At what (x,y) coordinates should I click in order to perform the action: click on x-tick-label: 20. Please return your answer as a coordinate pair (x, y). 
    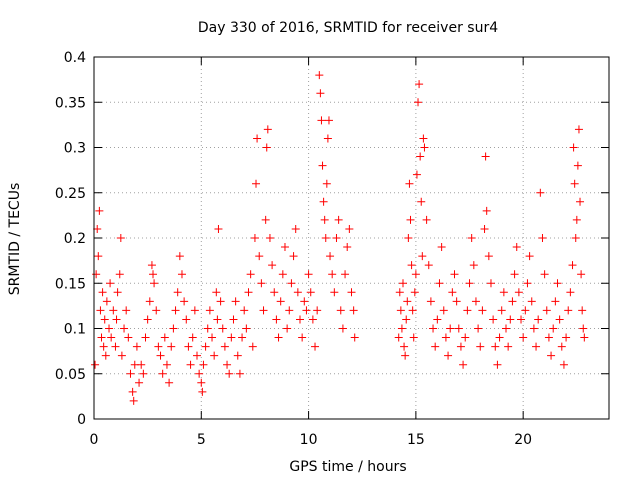
    Looking at the image, I should click on (523, 440).